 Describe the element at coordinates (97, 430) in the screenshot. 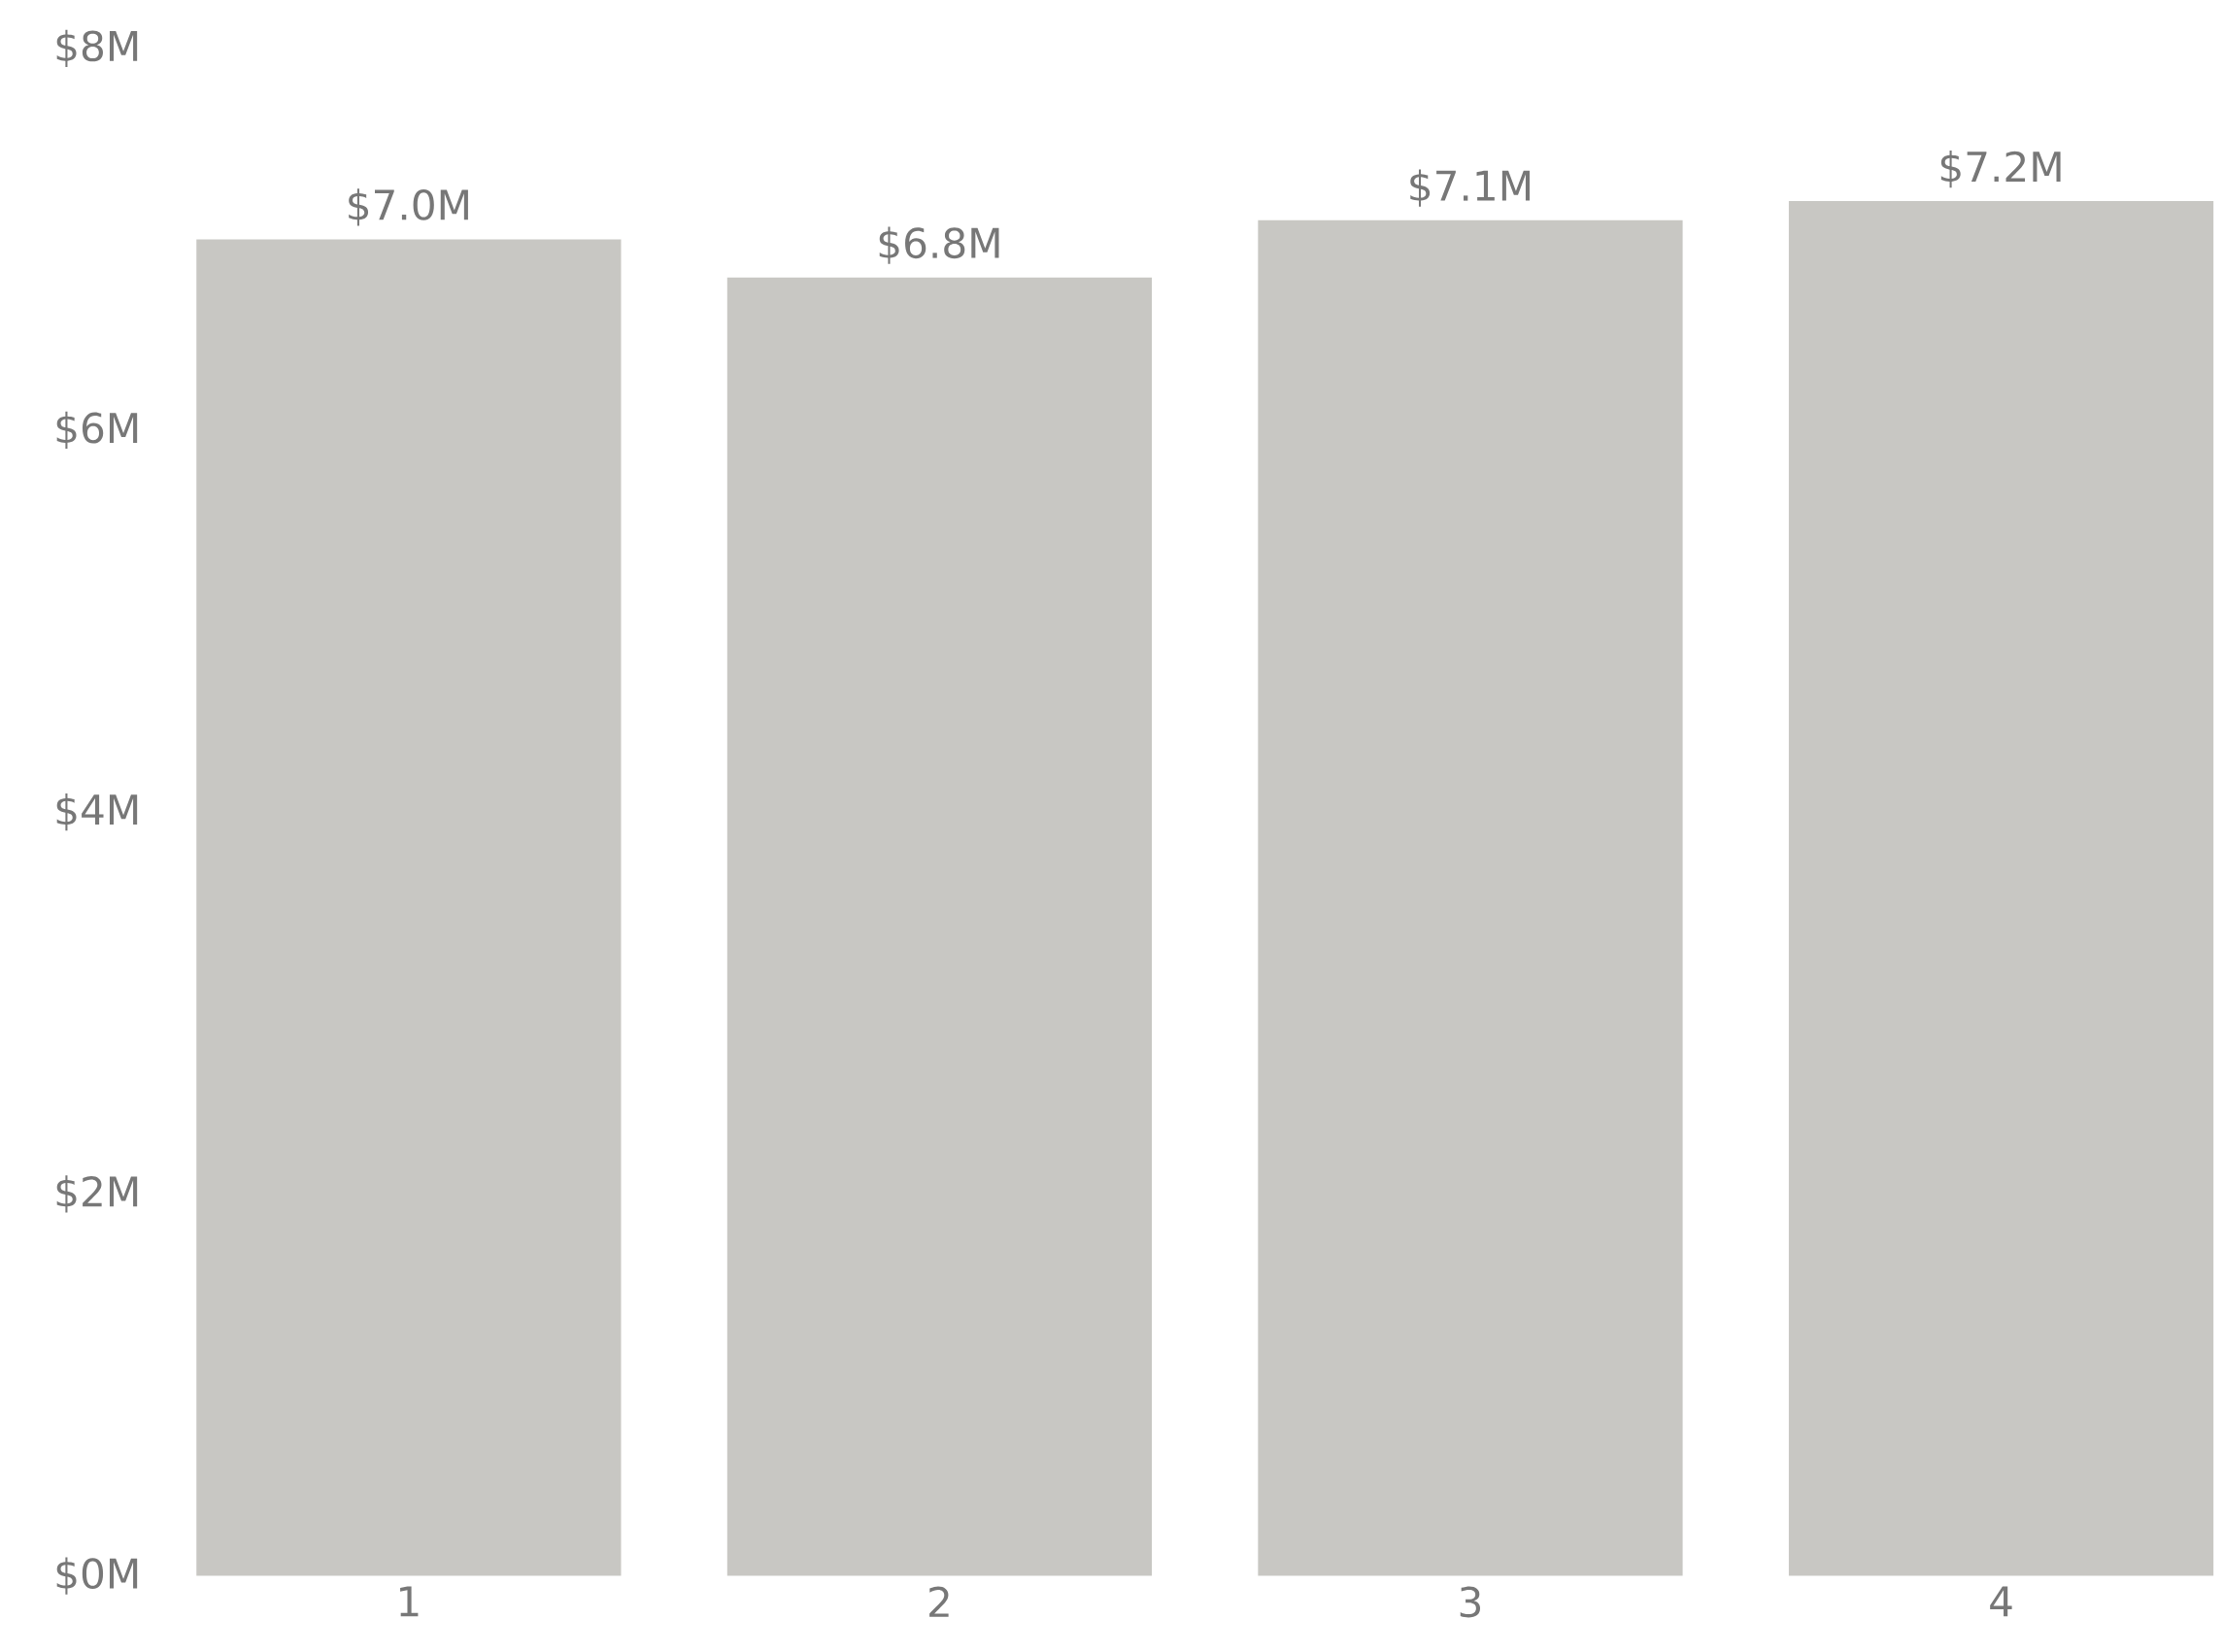

I see `y-tick-label: $6M` at that location.